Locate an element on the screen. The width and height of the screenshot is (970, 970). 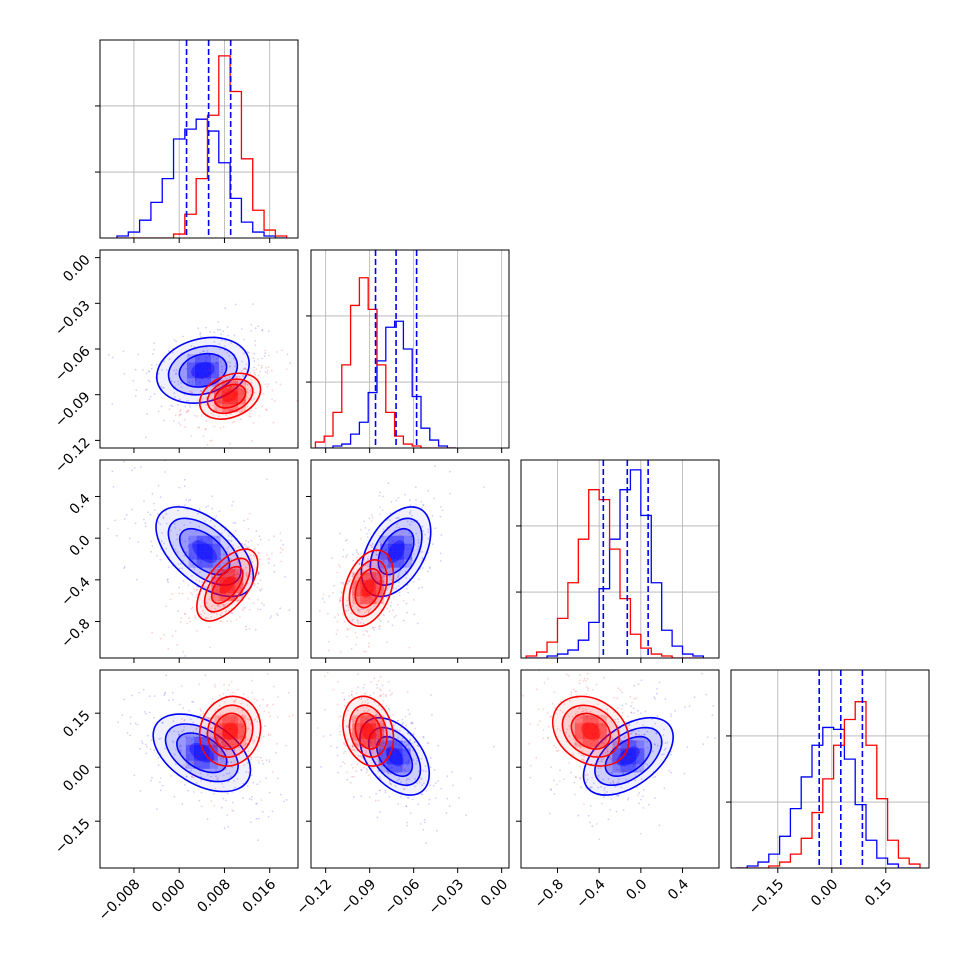
pair-panel-2-0-frame is located at coordinates (199, 559).